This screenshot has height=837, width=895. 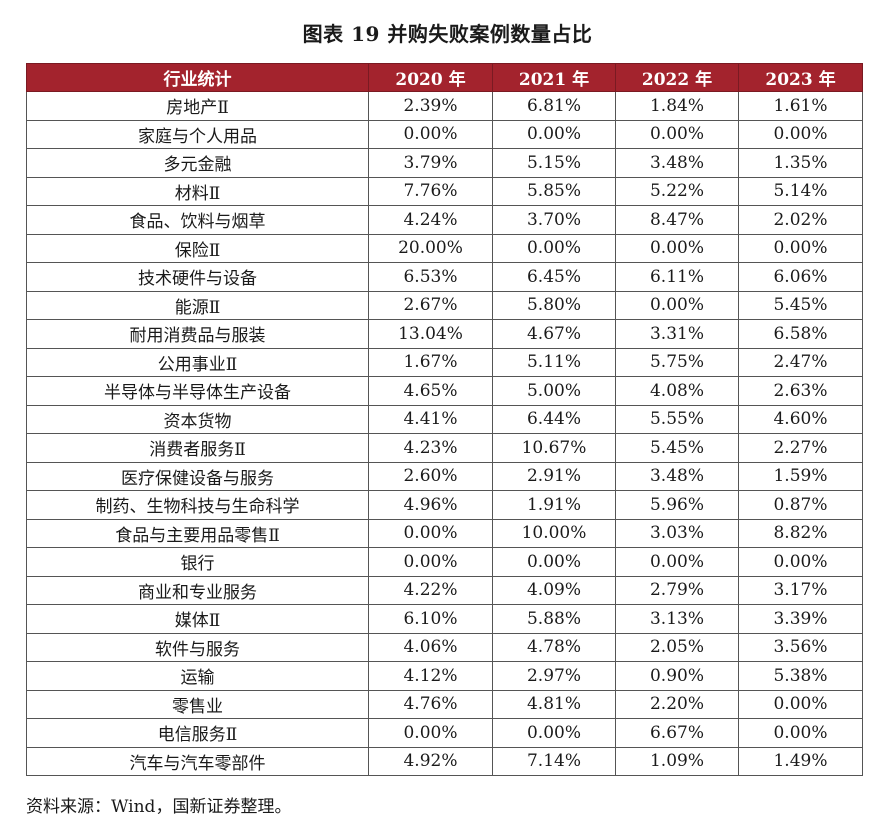 I want to click on industry-cell: 媒体Ⅱ, so click(x=197, y=619).